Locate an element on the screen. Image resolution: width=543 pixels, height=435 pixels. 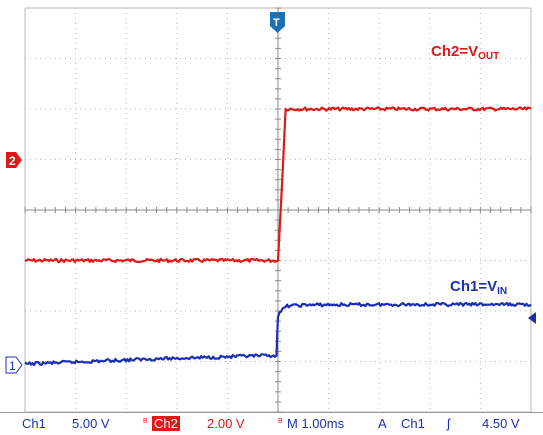
trigger-slope-icon: ʃ is located at coordinates (448, 423).